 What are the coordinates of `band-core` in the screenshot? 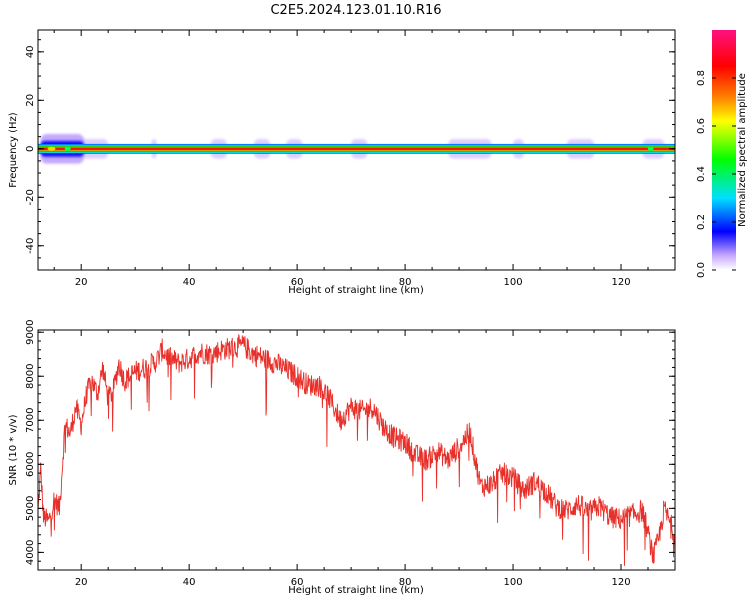 It's located at (356, 148).